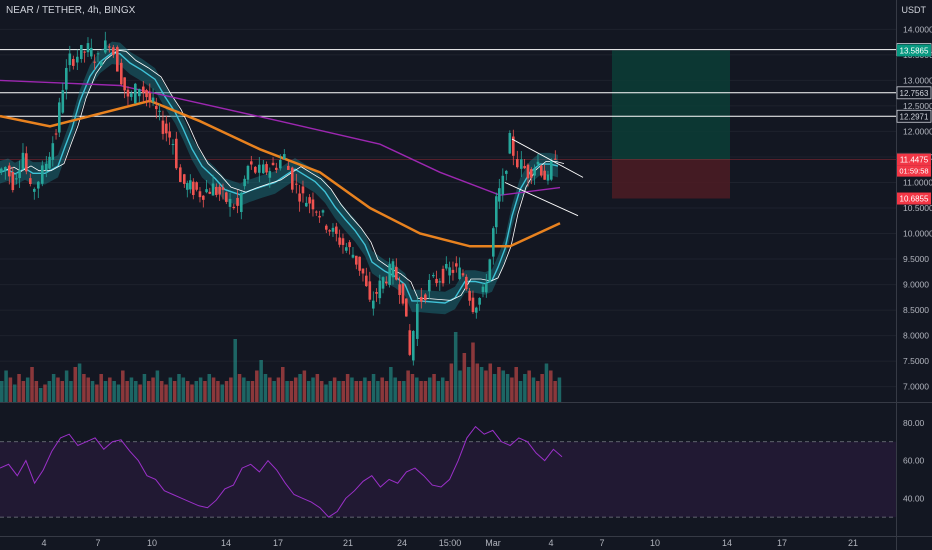  Describe the element at coordinates (450, 543) in the screenshot. I see `time-tick-label: 15:00` at that location.